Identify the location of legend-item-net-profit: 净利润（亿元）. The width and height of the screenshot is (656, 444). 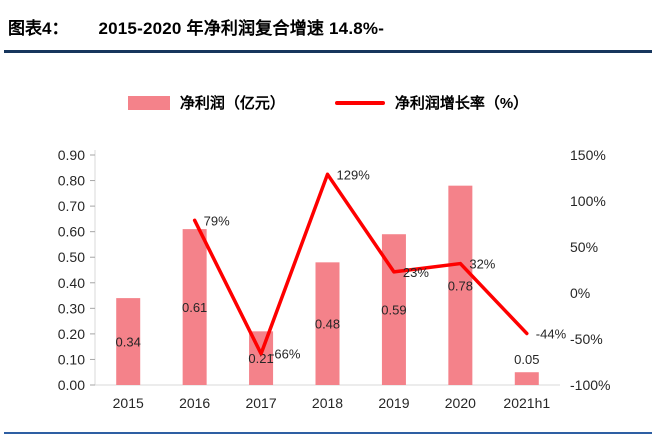
(206, 102).